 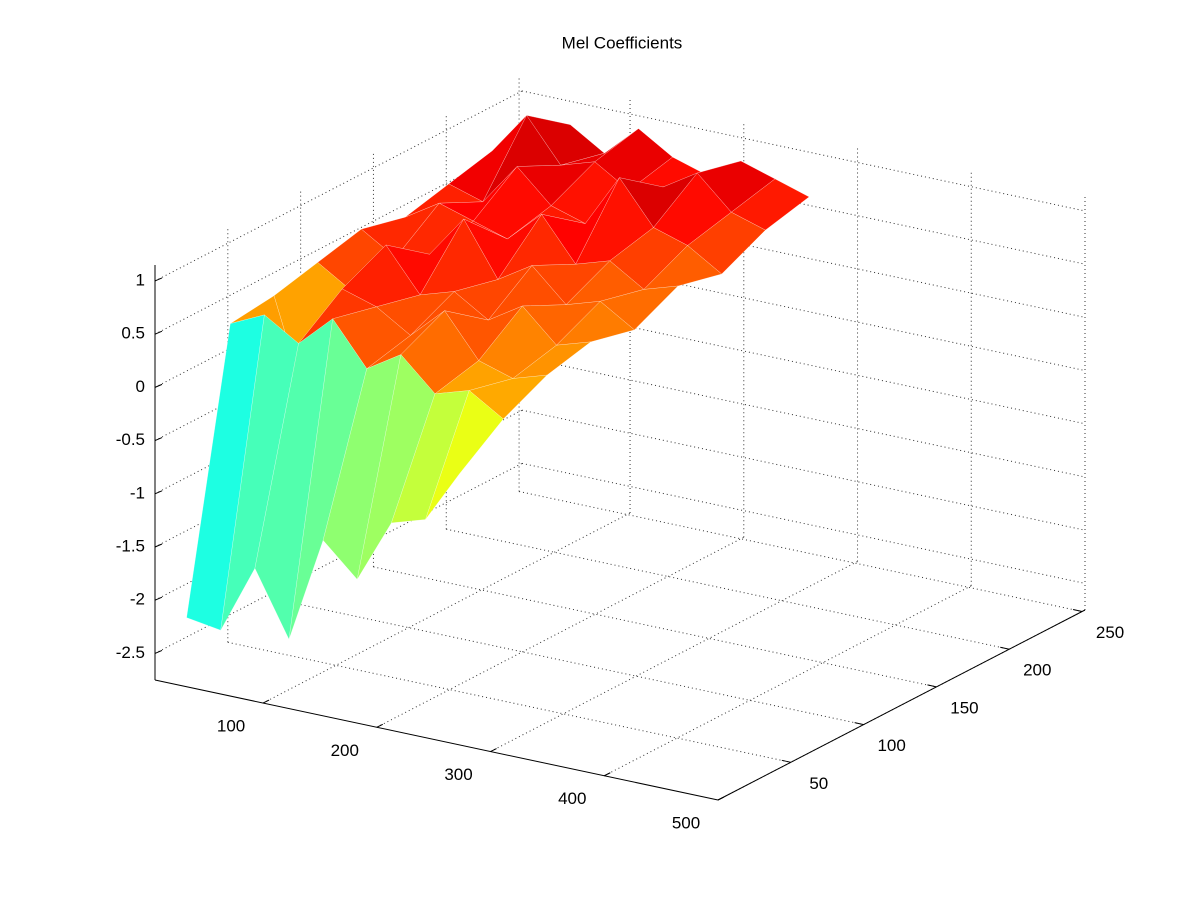 What do you see at coordinates (345, 750) in the screenshot?
I see `x-tick-label: 200` at bounding box center [345, 750].